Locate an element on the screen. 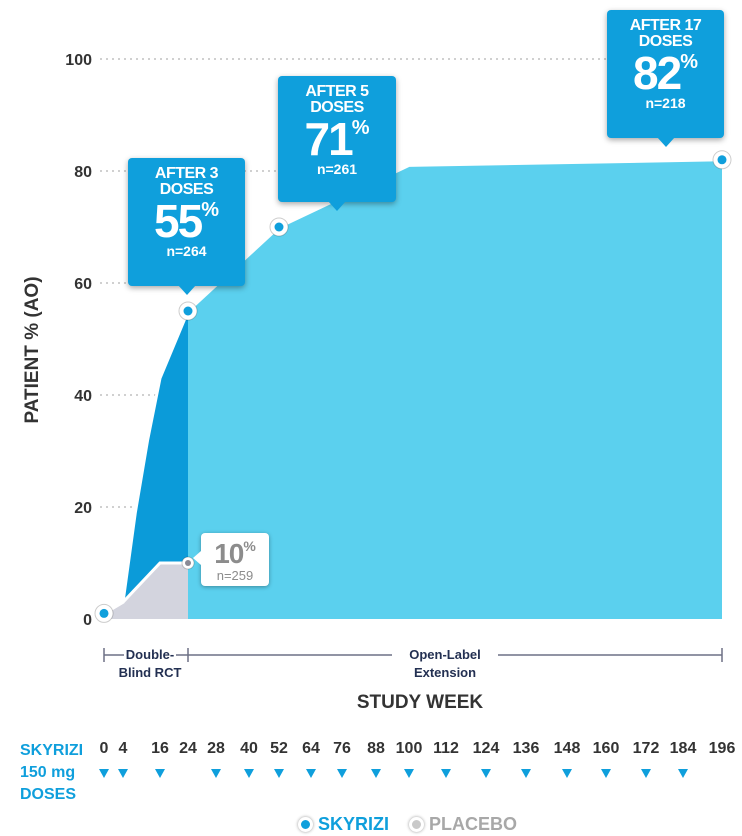  week-tick-label: 24 is located at coordinates (188, 748).